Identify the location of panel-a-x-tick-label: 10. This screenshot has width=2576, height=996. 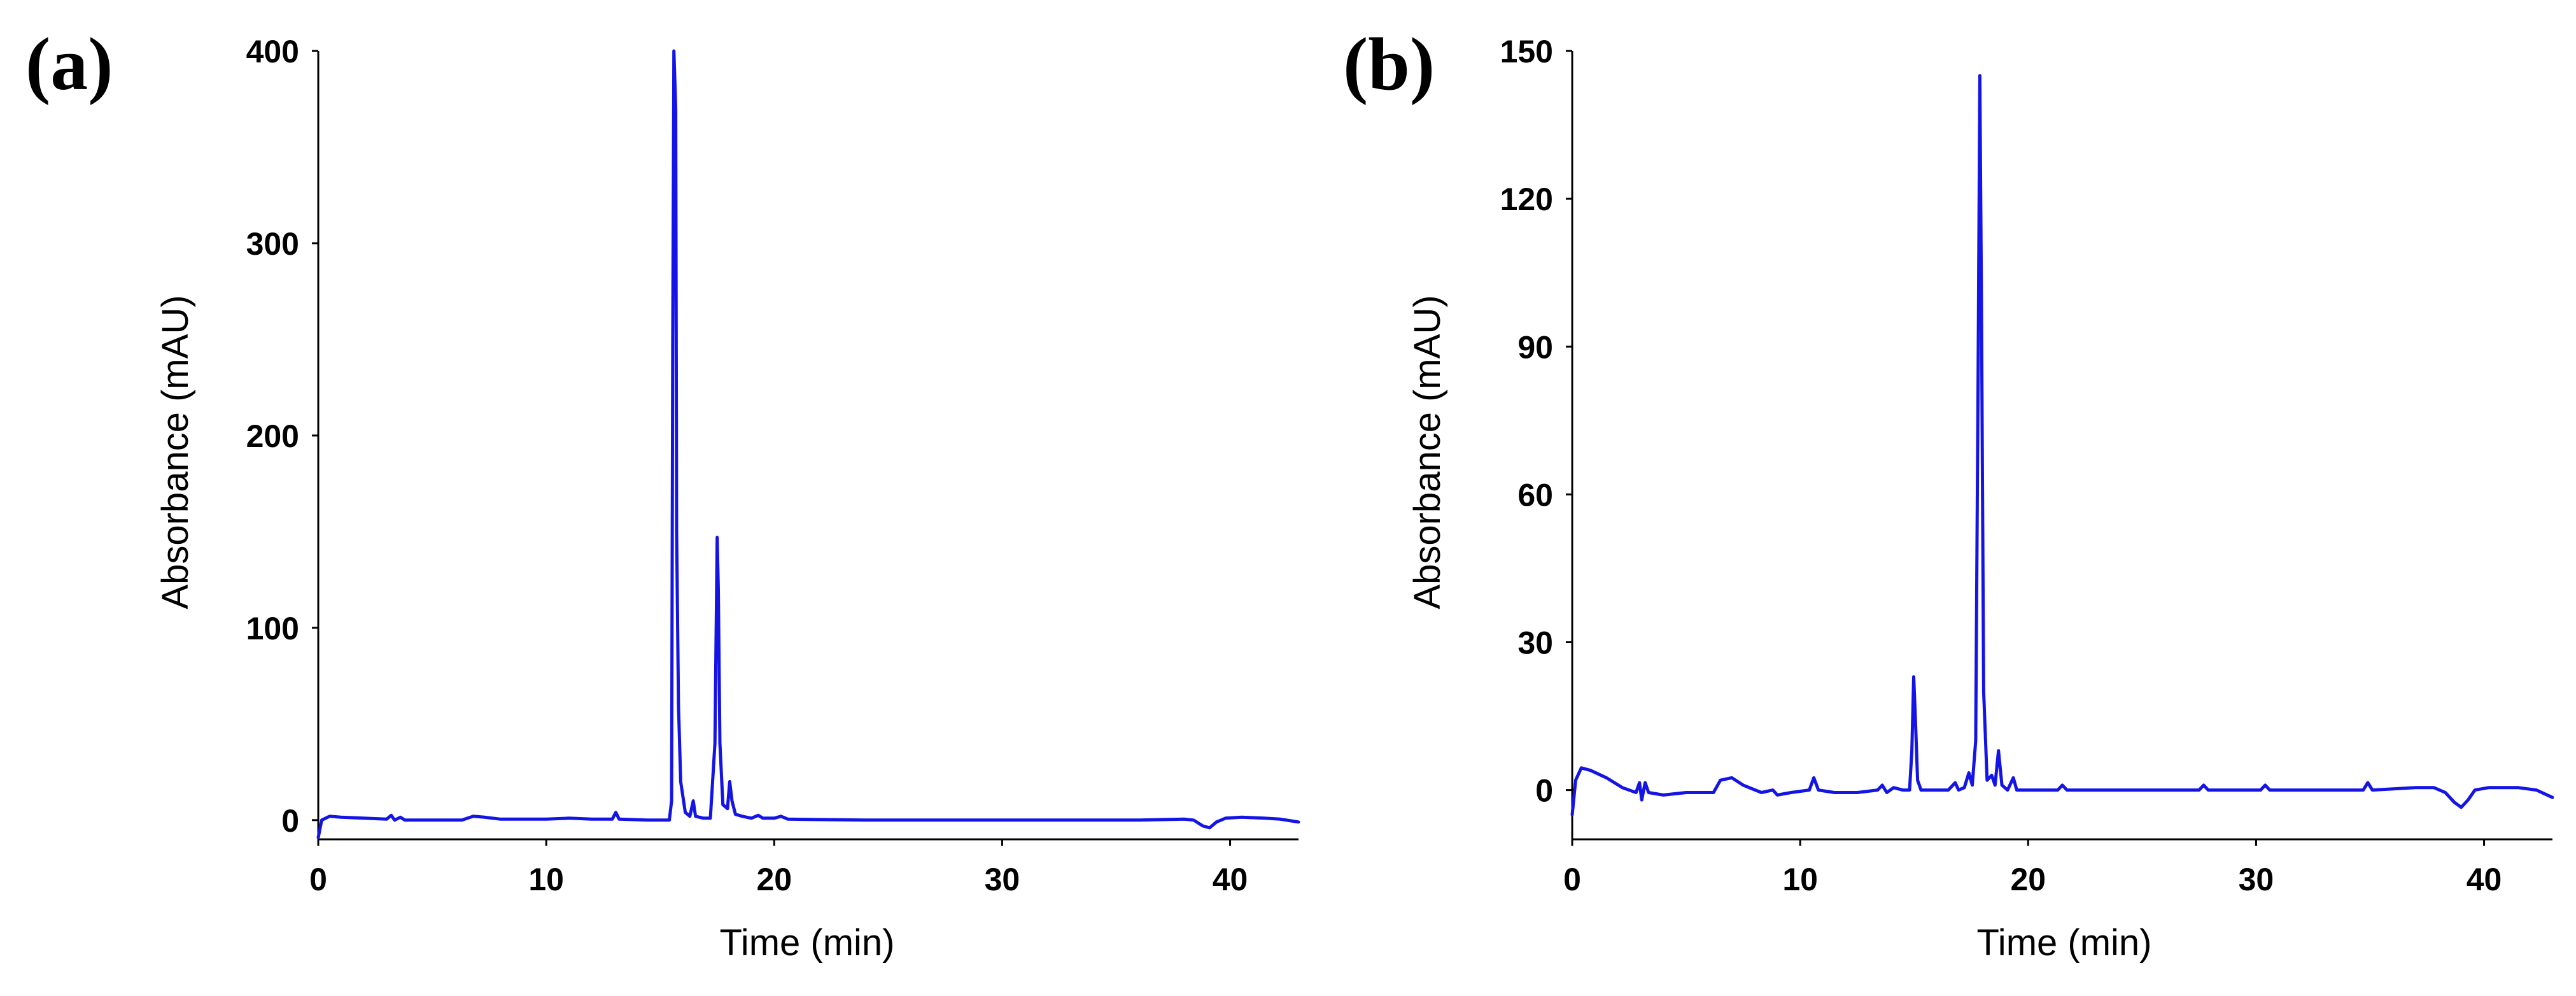
(546, 879).